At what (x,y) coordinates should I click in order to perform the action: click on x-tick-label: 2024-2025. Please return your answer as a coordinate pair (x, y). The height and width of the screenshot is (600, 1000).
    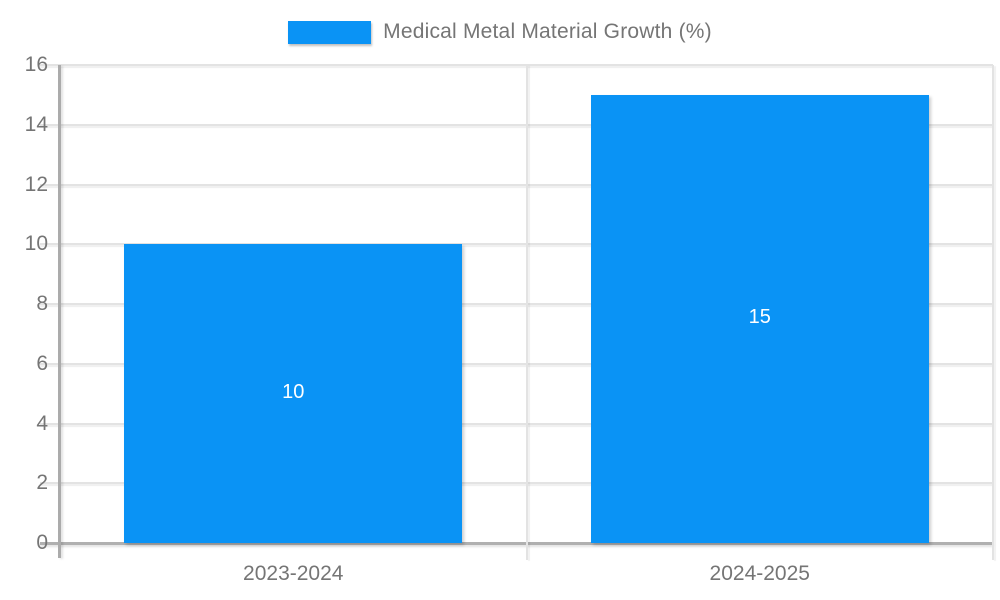
    Looking at the image, I should click on (759, 573).